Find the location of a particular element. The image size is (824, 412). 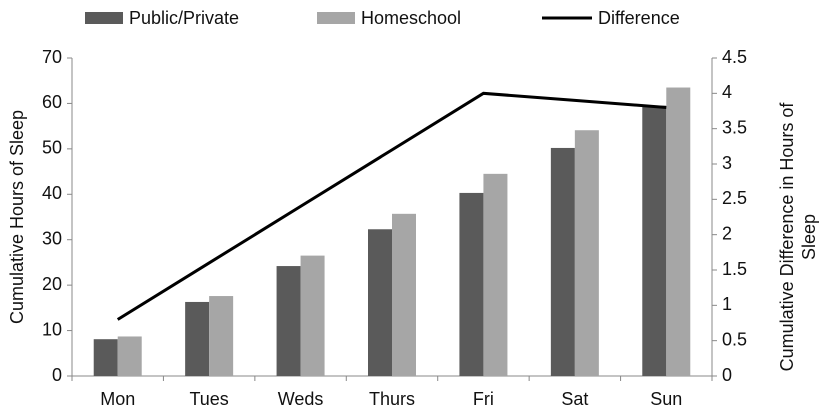

y2-tick-label: 2 is located at coordinates (727, 233).